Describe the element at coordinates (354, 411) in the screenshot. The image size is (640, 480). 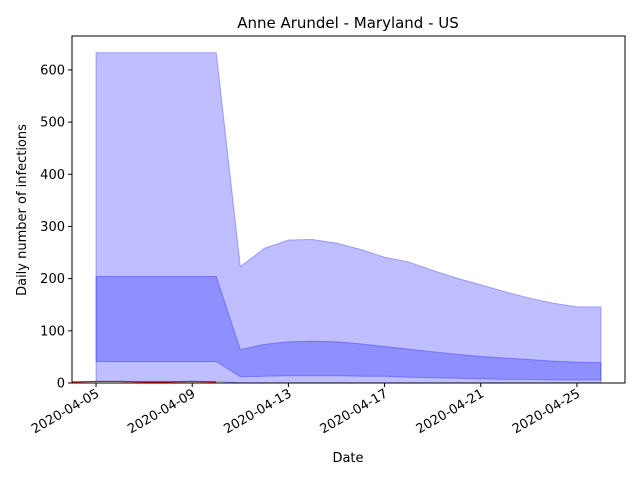
I see `x-tick-label: 2020-04-17` at that location.